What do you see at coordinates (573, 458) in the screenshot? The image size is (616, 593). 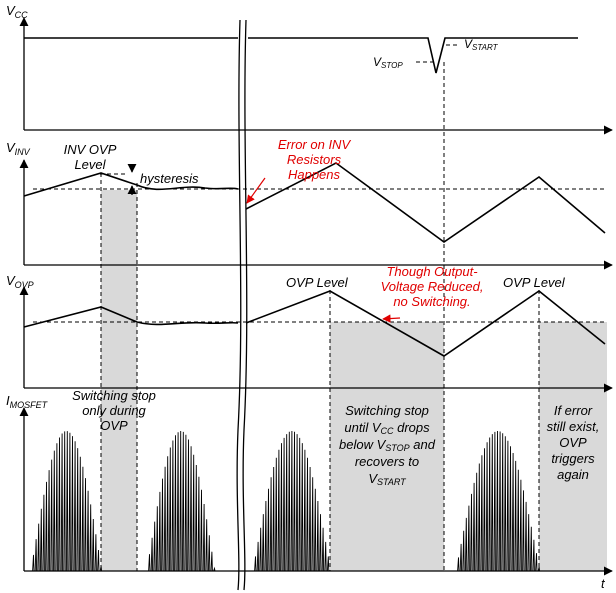 I see `svg-text: triggers` at bounding box center [573, 458].